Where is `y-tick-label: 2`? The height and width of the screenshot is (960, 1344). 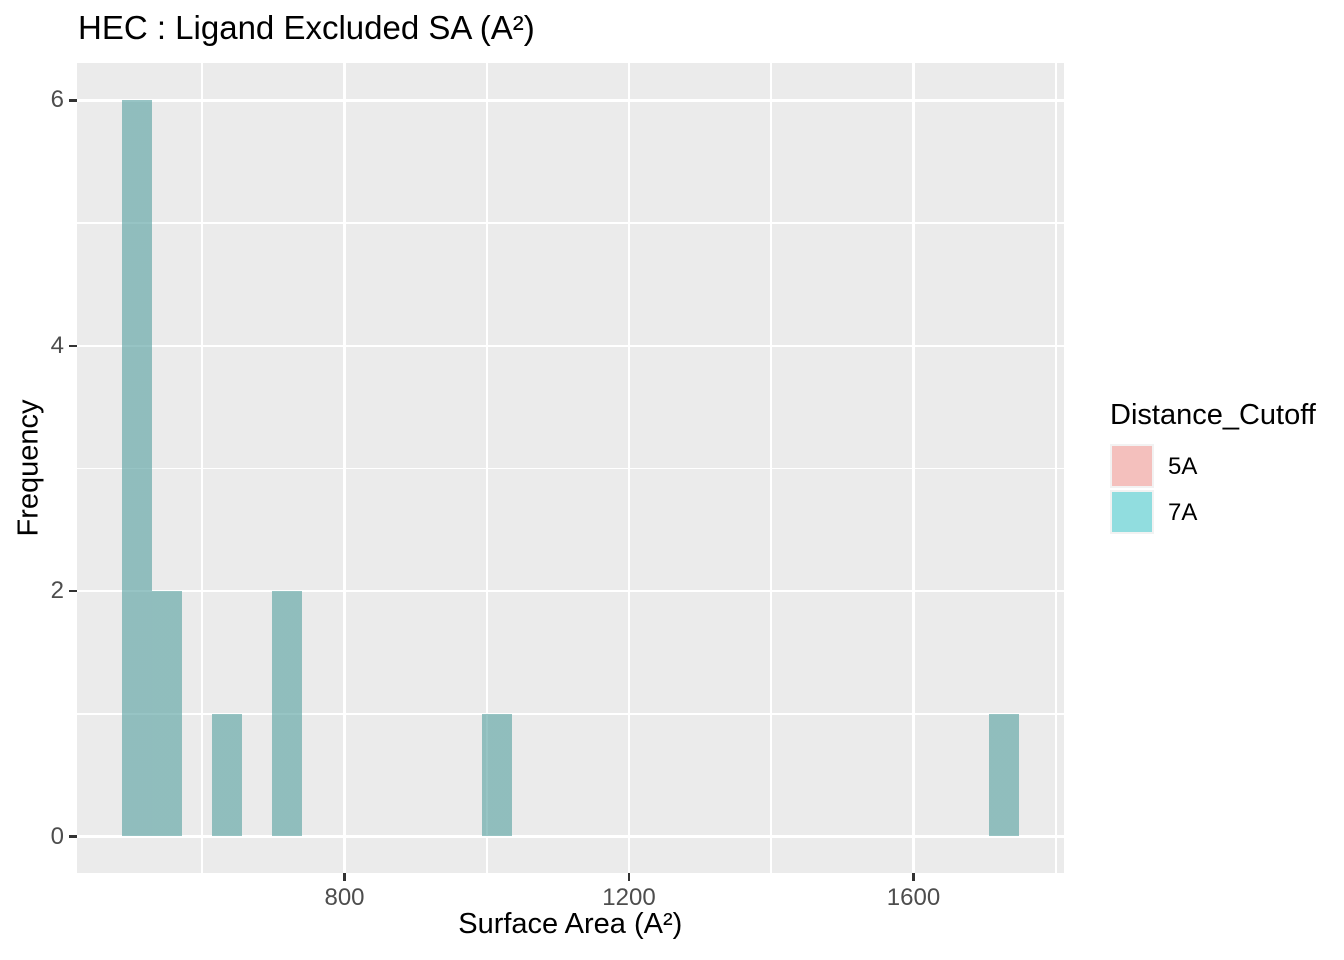 y-tick-label: 2 is located at coordinates (57, 591).